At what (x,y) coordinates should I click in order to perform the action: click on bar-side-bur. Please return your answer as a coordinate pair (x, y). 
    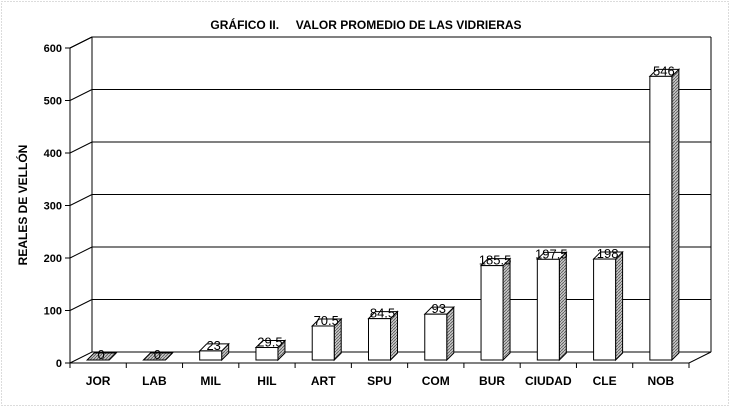
    Looking at the image, I should click on (506, 309).